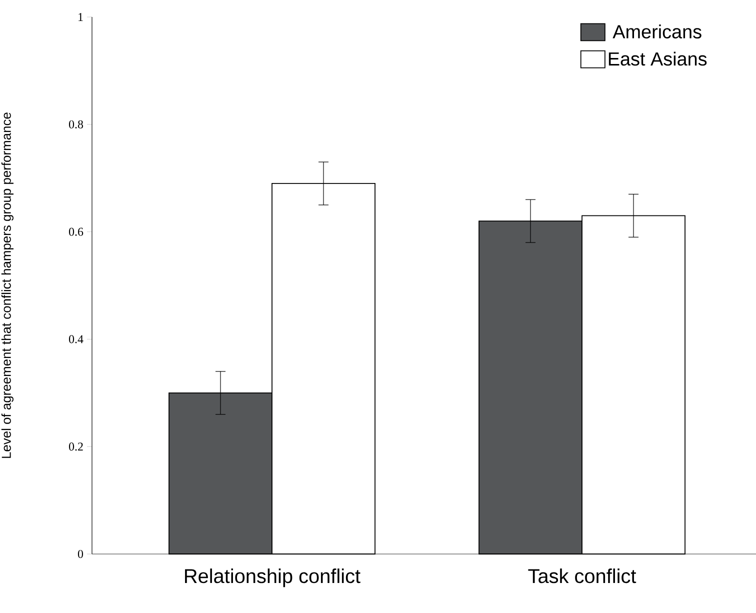 The image size is (756, 613). Describe the element at coordinates (7, 285) in the screenshot. I see `y-axis-title: Level of agreement that conflict hampers group performance` at that location.